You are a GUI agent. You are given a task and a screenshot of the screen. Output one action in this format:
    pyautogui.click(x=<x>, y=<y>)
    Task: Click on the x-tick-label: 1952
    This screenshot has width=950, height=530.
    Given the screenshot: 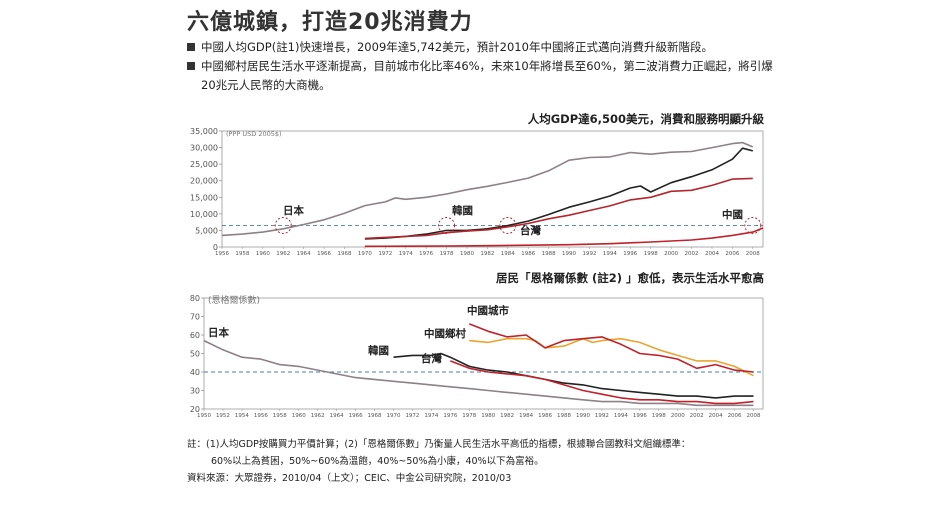 What is the action you would take?
    pyautogui.click(x=223, y=416)
    